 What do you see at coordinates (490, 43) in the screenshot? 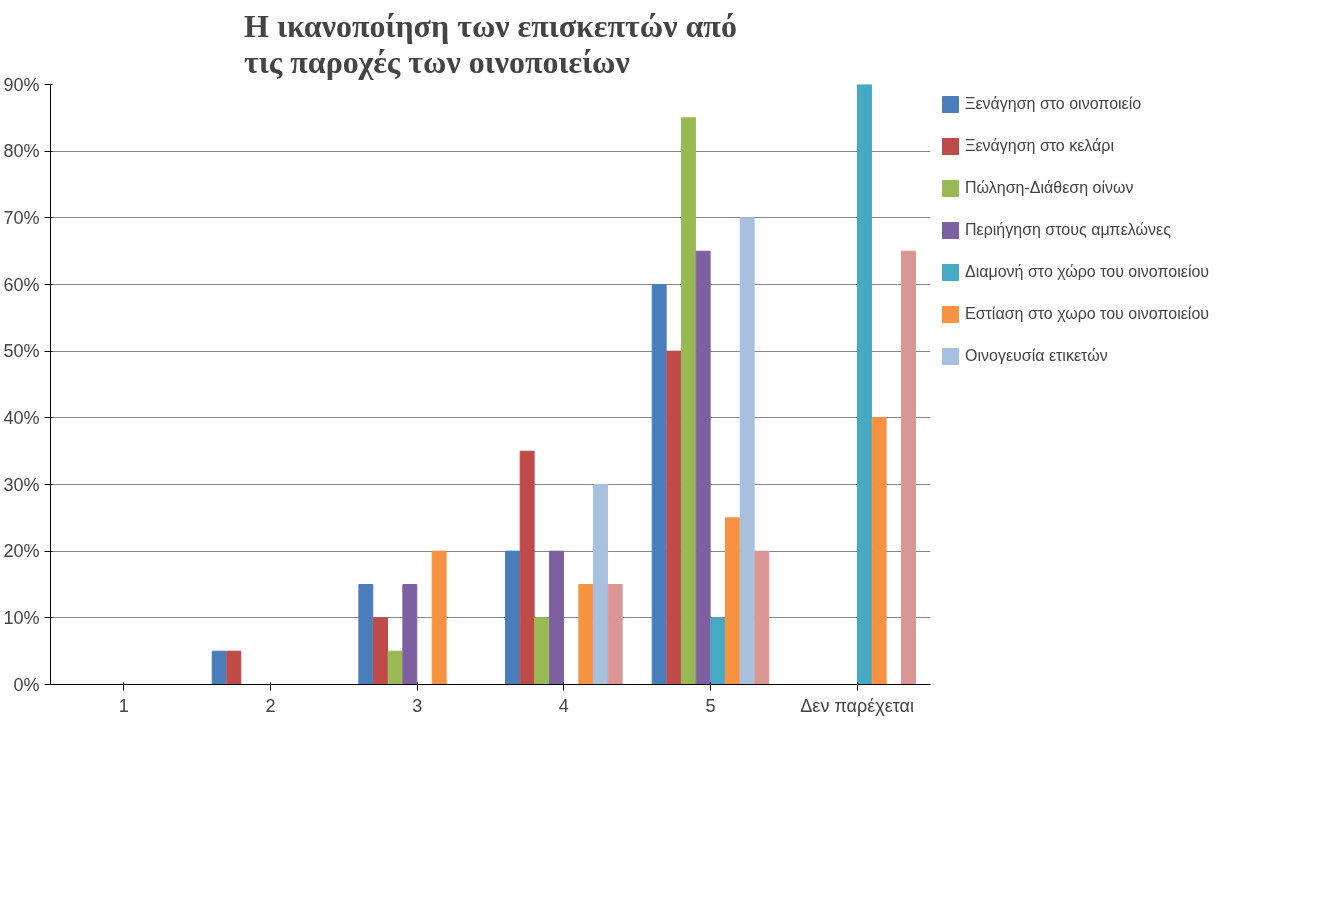
I see `chart-title: Η ικανοποίηση των επισκεπτών από τις παροχές των οινοποιείων` at bounding box center [490, 43].